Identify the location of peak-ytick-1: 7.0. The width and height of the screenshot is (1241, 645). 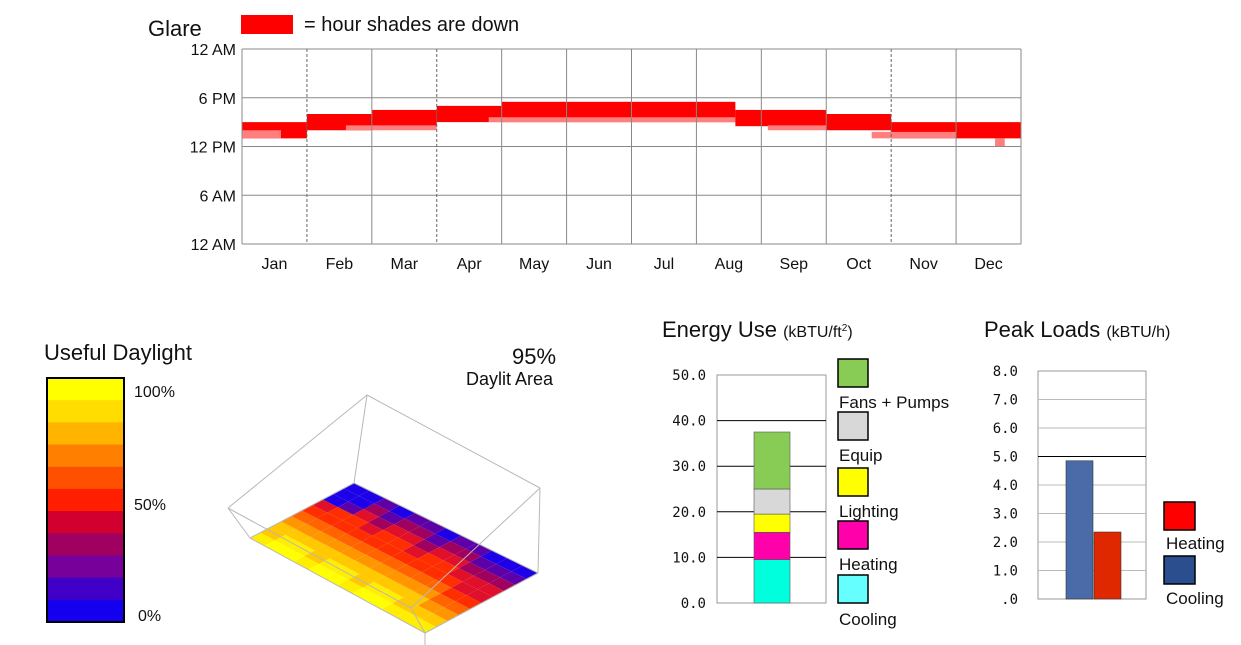
(1005, 401).